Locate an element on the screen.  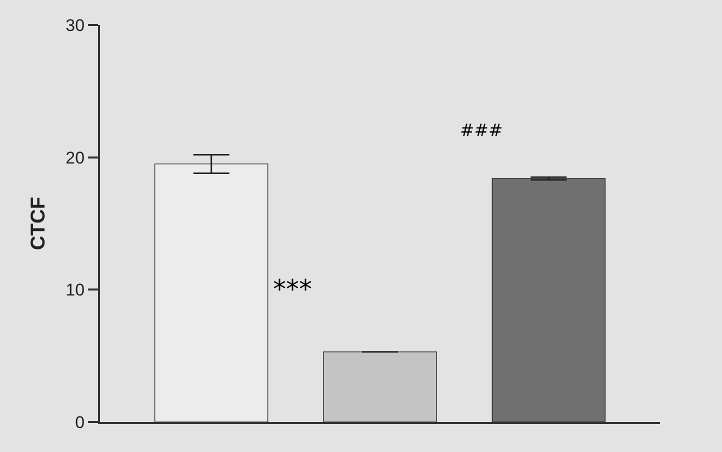
annotation: *** is located at coordinates (292, 290).